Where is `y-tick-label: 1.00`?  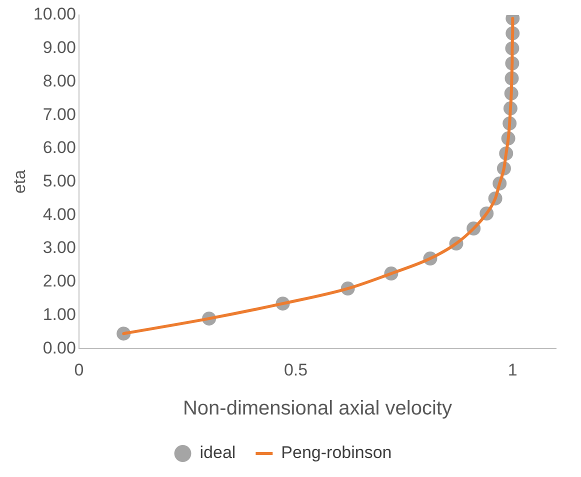
y-tick-label: 1.00 is located at coordinates (59, 314).